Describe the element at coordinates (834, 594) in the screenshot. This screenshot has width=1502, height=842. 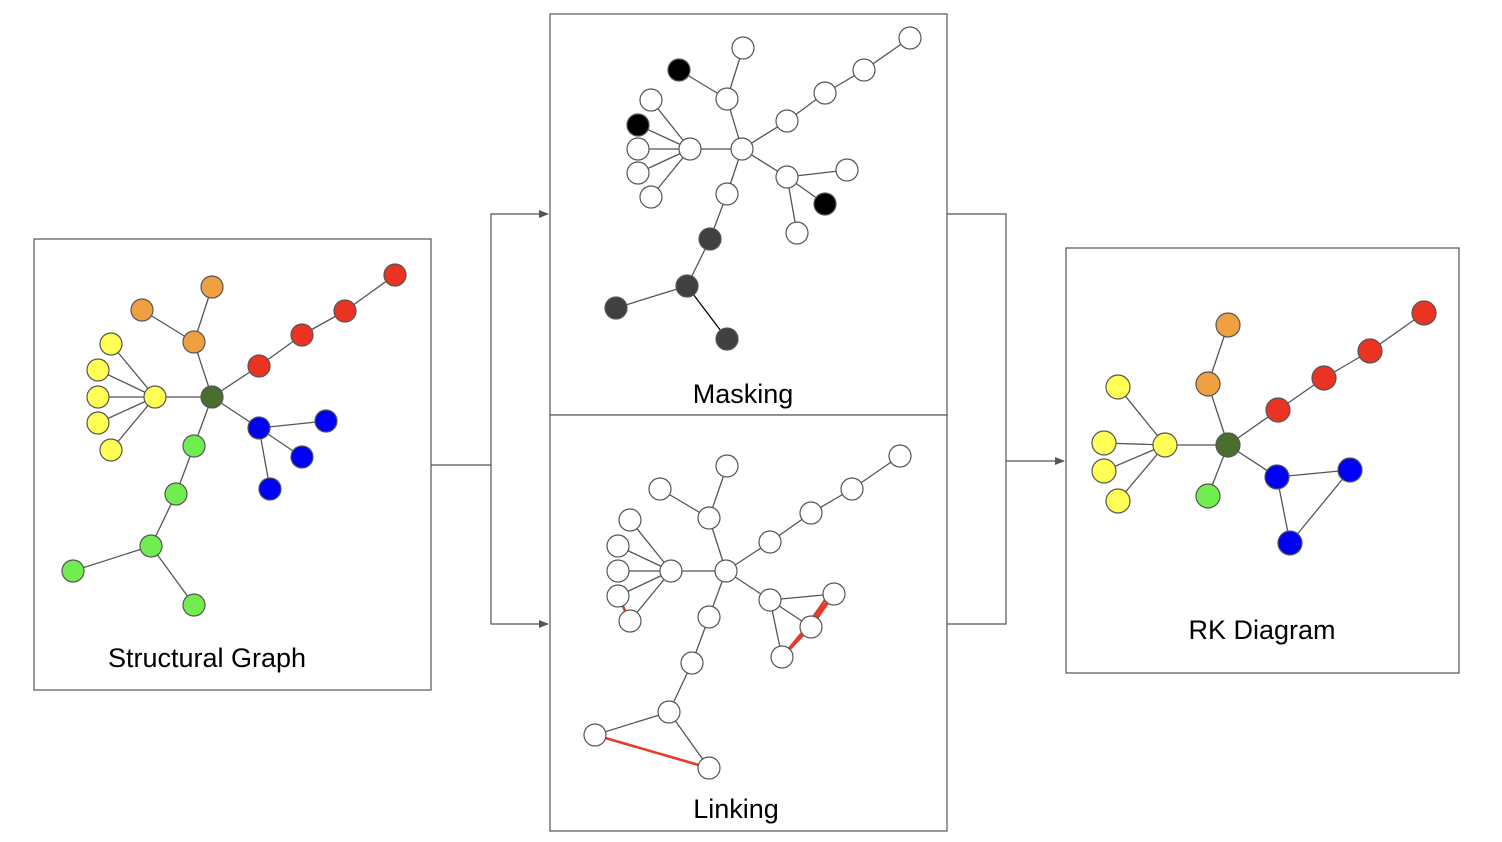
I see `linking-node-b1` at that location.